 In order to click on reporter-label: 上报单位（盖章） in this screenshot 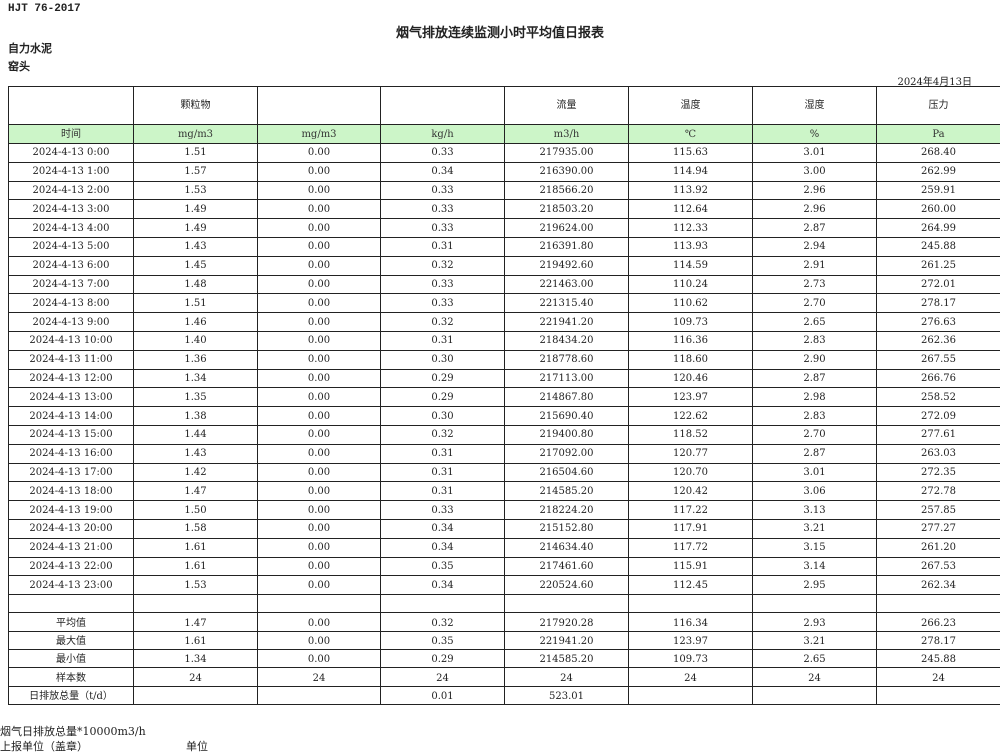, I will do `click(44, 746)`.